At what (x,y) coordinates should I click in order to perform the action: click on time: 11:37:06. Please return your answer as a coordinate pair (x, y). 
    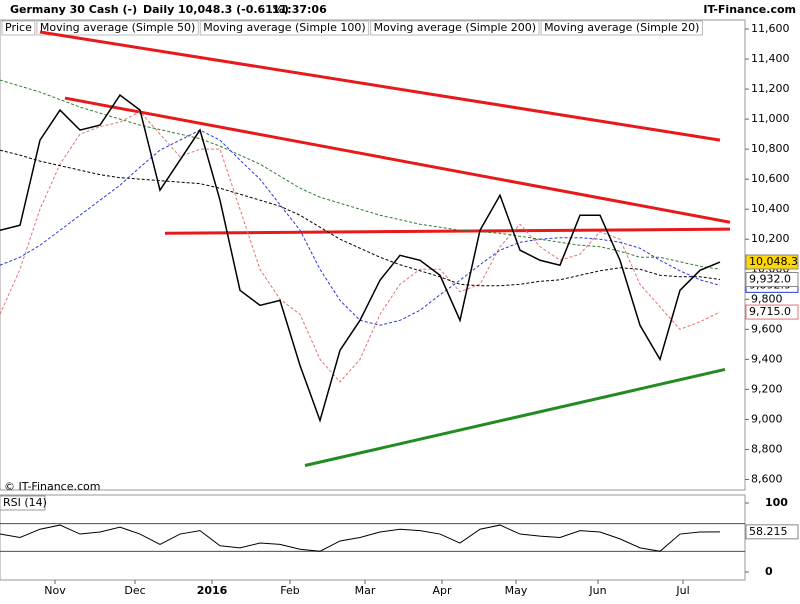
    Looking at the image, I should click on (299, 9).